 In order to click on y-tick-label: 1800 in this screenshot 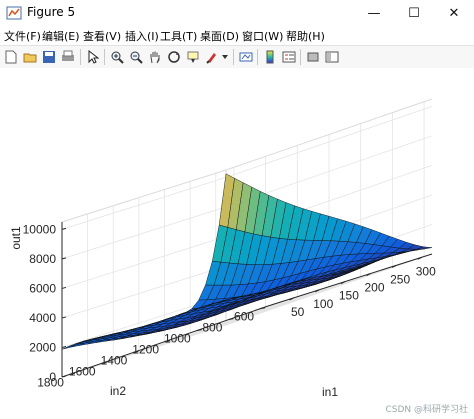, I will do `click(50, 382)`.